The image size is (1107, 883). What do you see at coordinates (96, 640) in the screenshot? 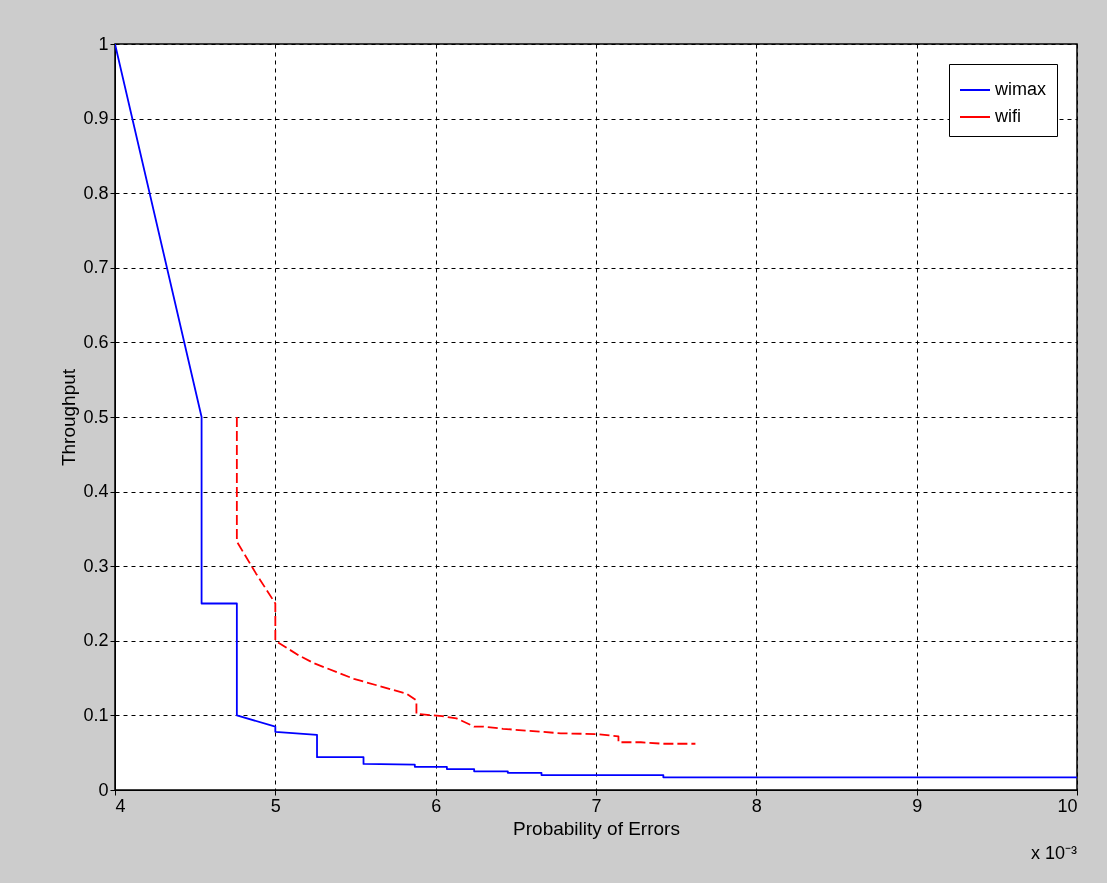
I see `y-tick-label: 0.2` at bounding box center [96, 640].